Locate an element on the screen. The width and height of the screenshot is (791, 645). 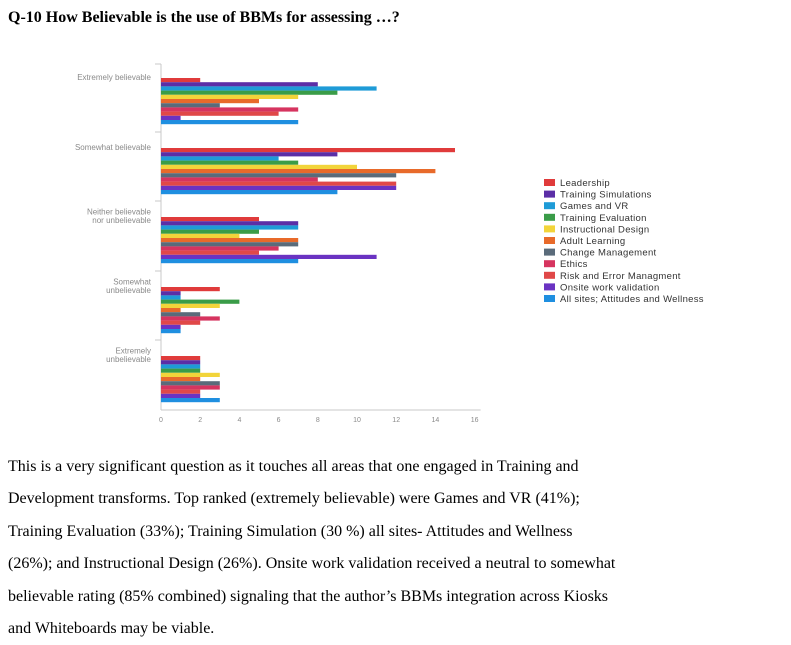
legend-label: Change Management is located at coordinates (608, 253).